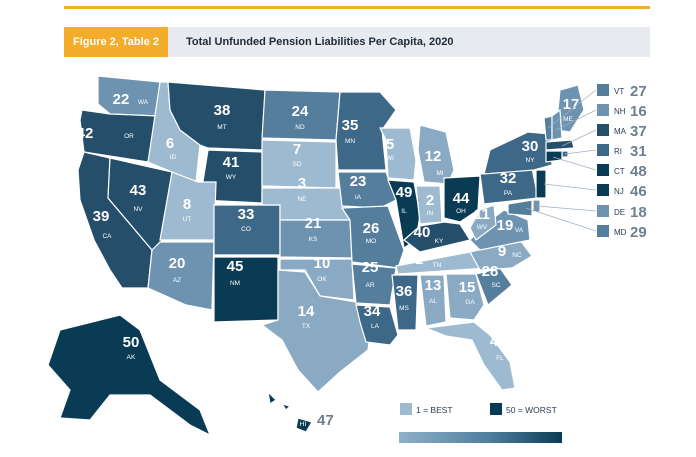 This screenshot has height=457, width=696. I want to click on state-rank-co: 33, so click(246, 214).